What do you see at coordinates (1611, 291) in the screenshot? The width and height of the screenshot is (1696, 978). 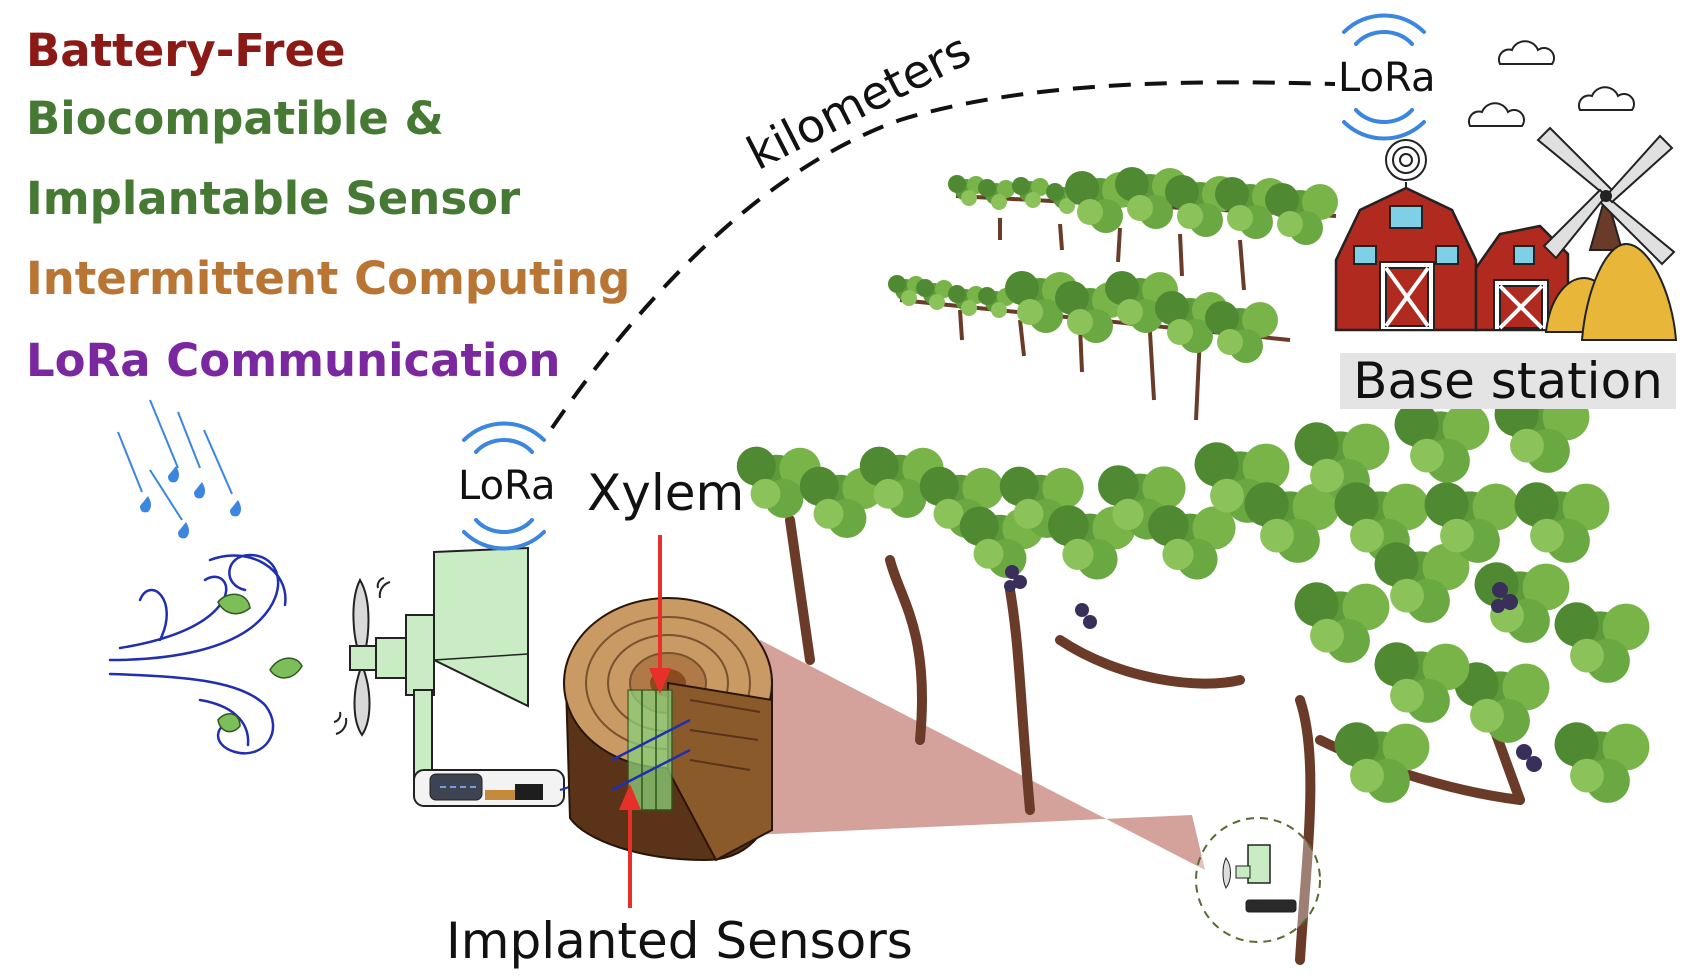 I see `hay-icon` at bounding box center [1611, 291].